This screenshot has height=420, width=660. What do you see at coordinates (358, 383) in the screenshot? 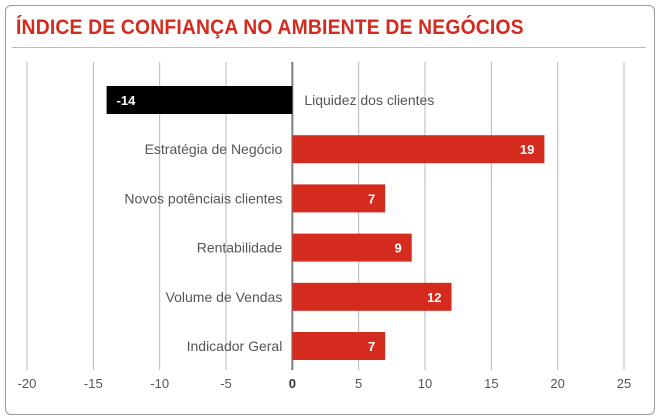
I see `x-tick-label: 5` at bounding box center [358, 383].